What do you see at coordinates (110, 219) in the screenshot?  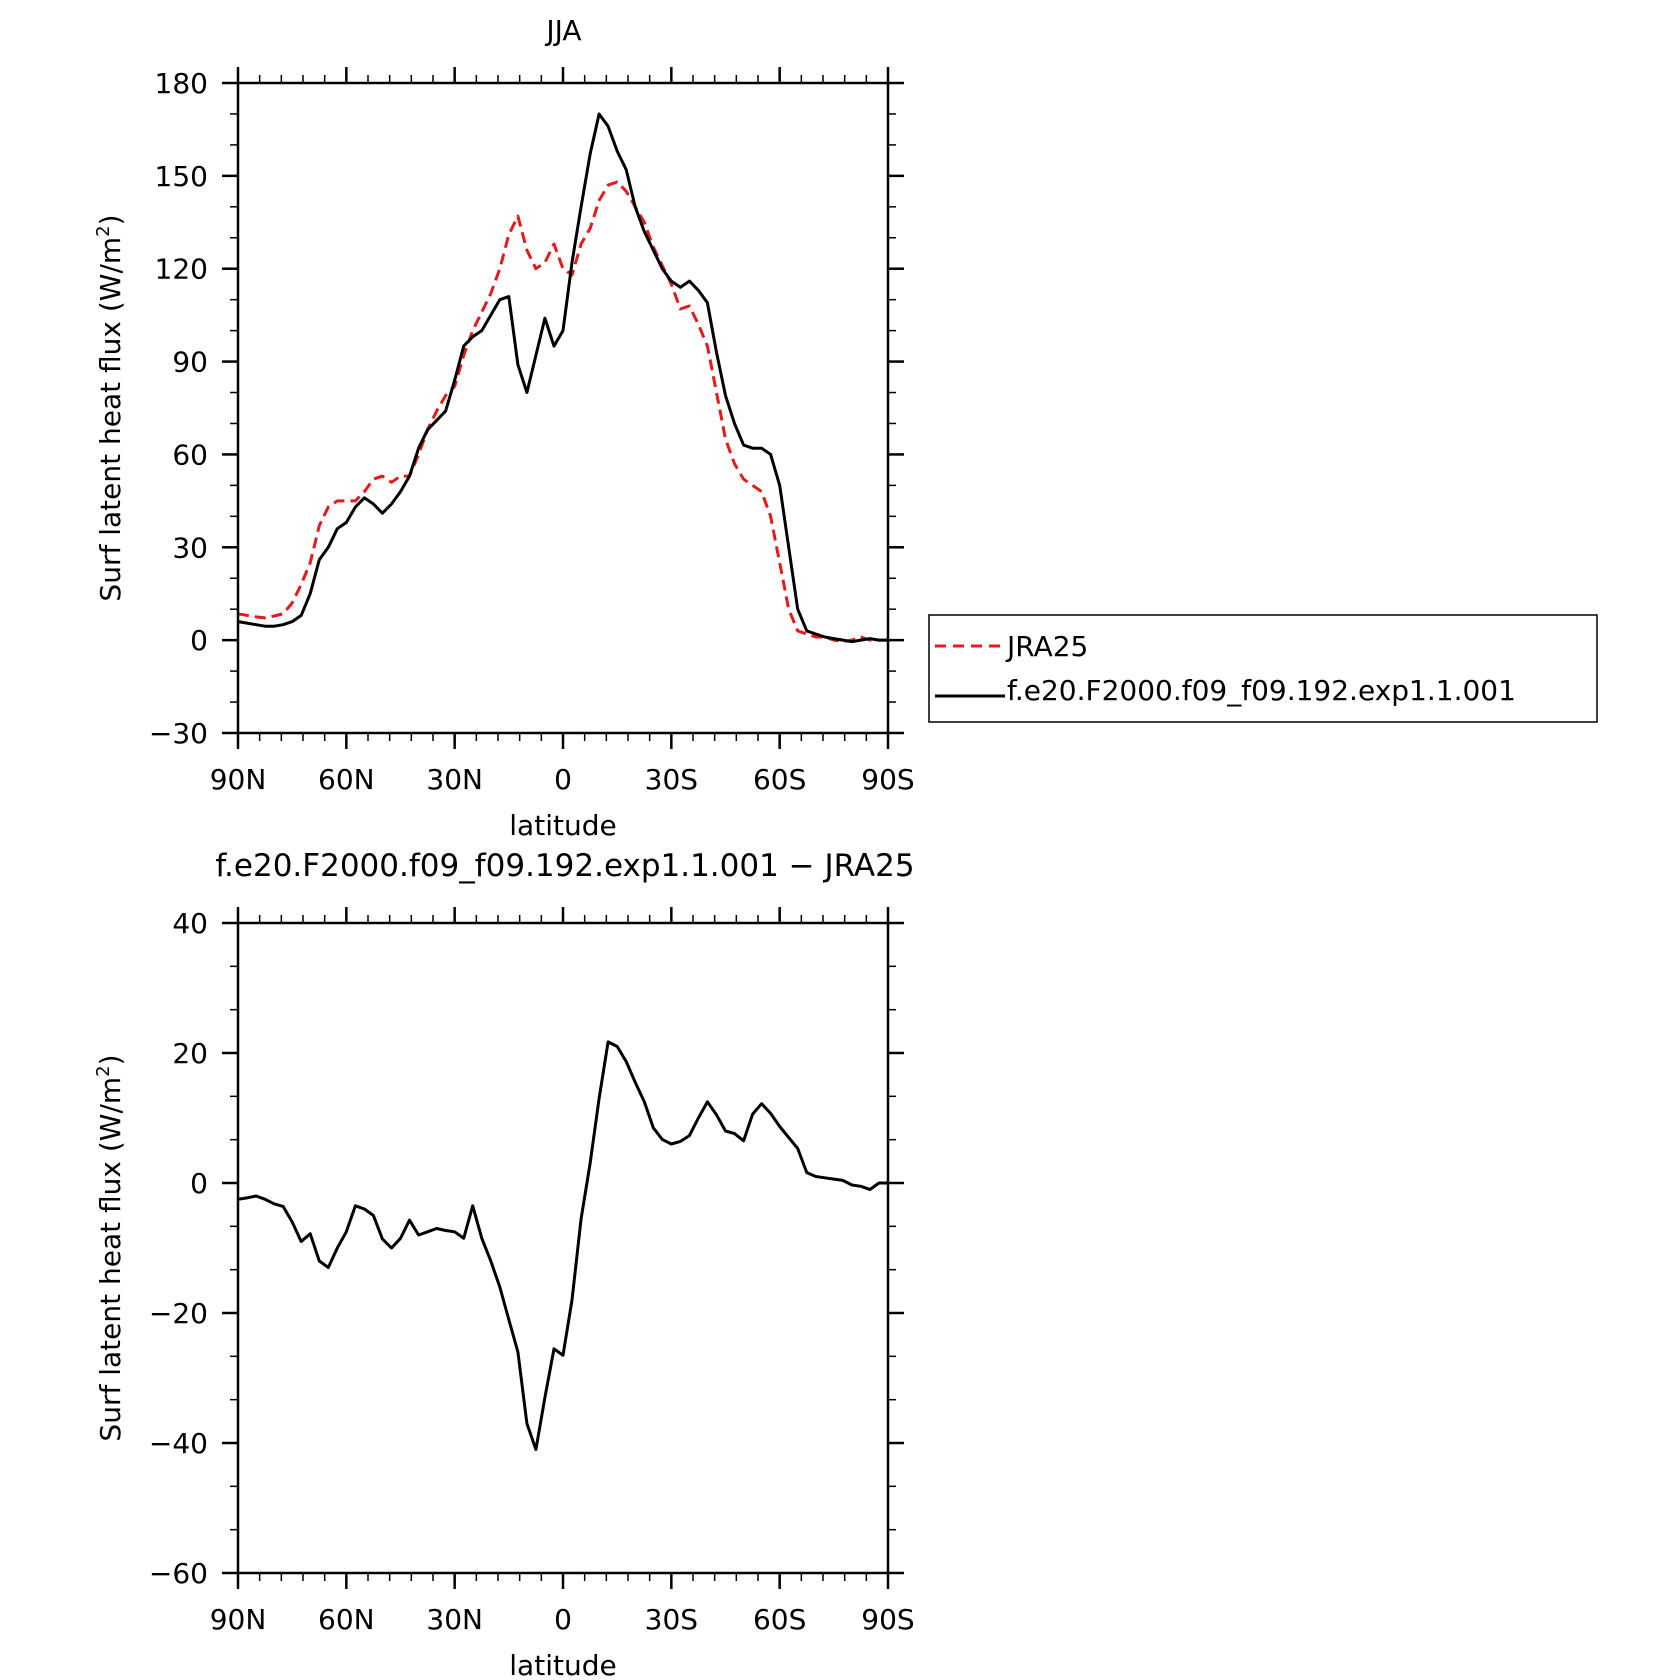 I see `top-chart-ylabel-close: )` at bounding box center [110, 219].